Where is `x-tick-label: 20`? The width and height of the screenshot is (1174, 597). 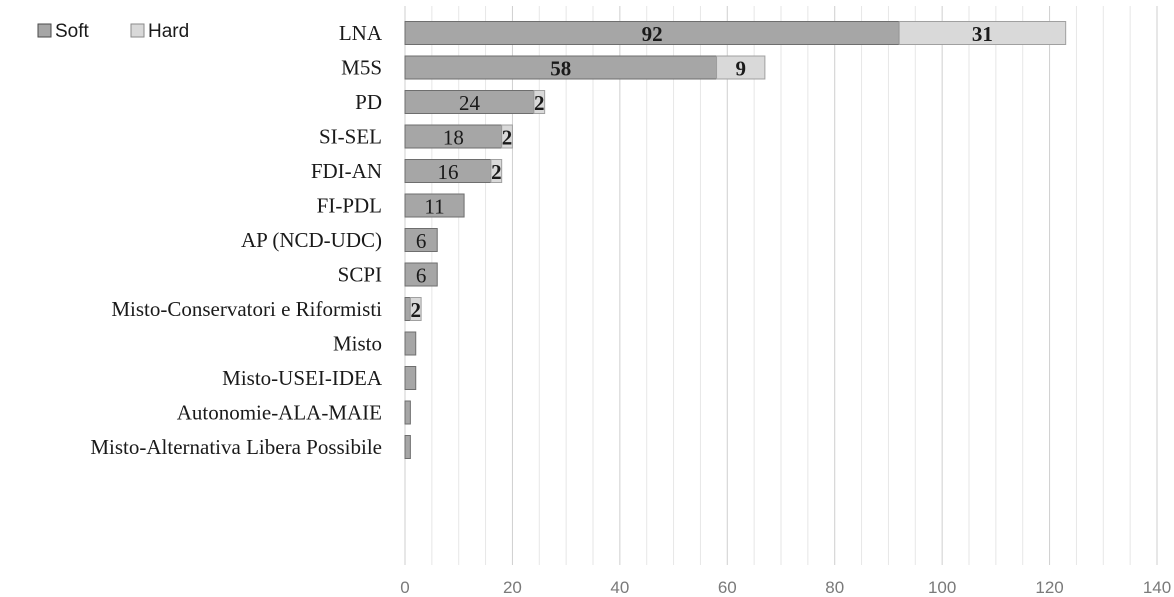
x-tick-label: 20 is located at coordinates (512, 587).